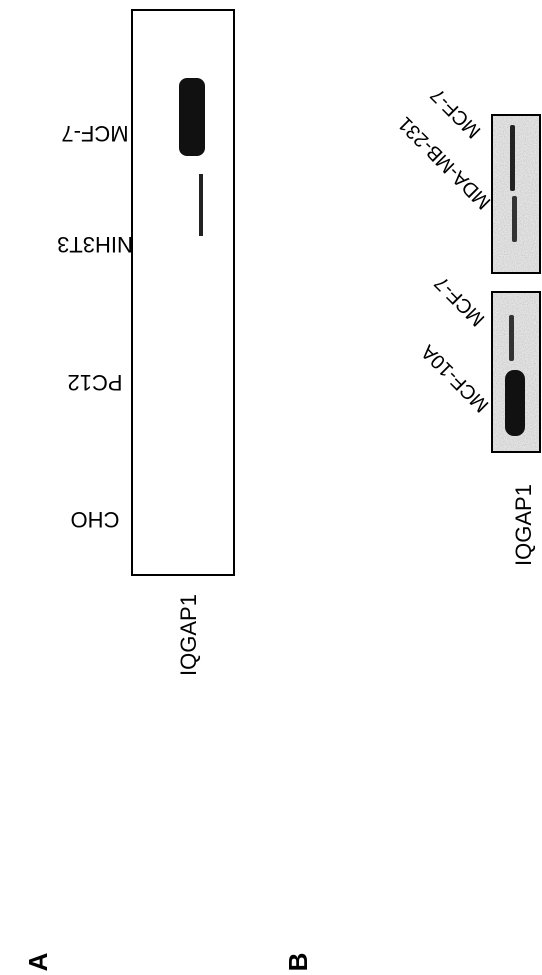 Image resolution: width=542 pixels, height=975 pixels. I want to click on blot-texture, so click(516, 194).